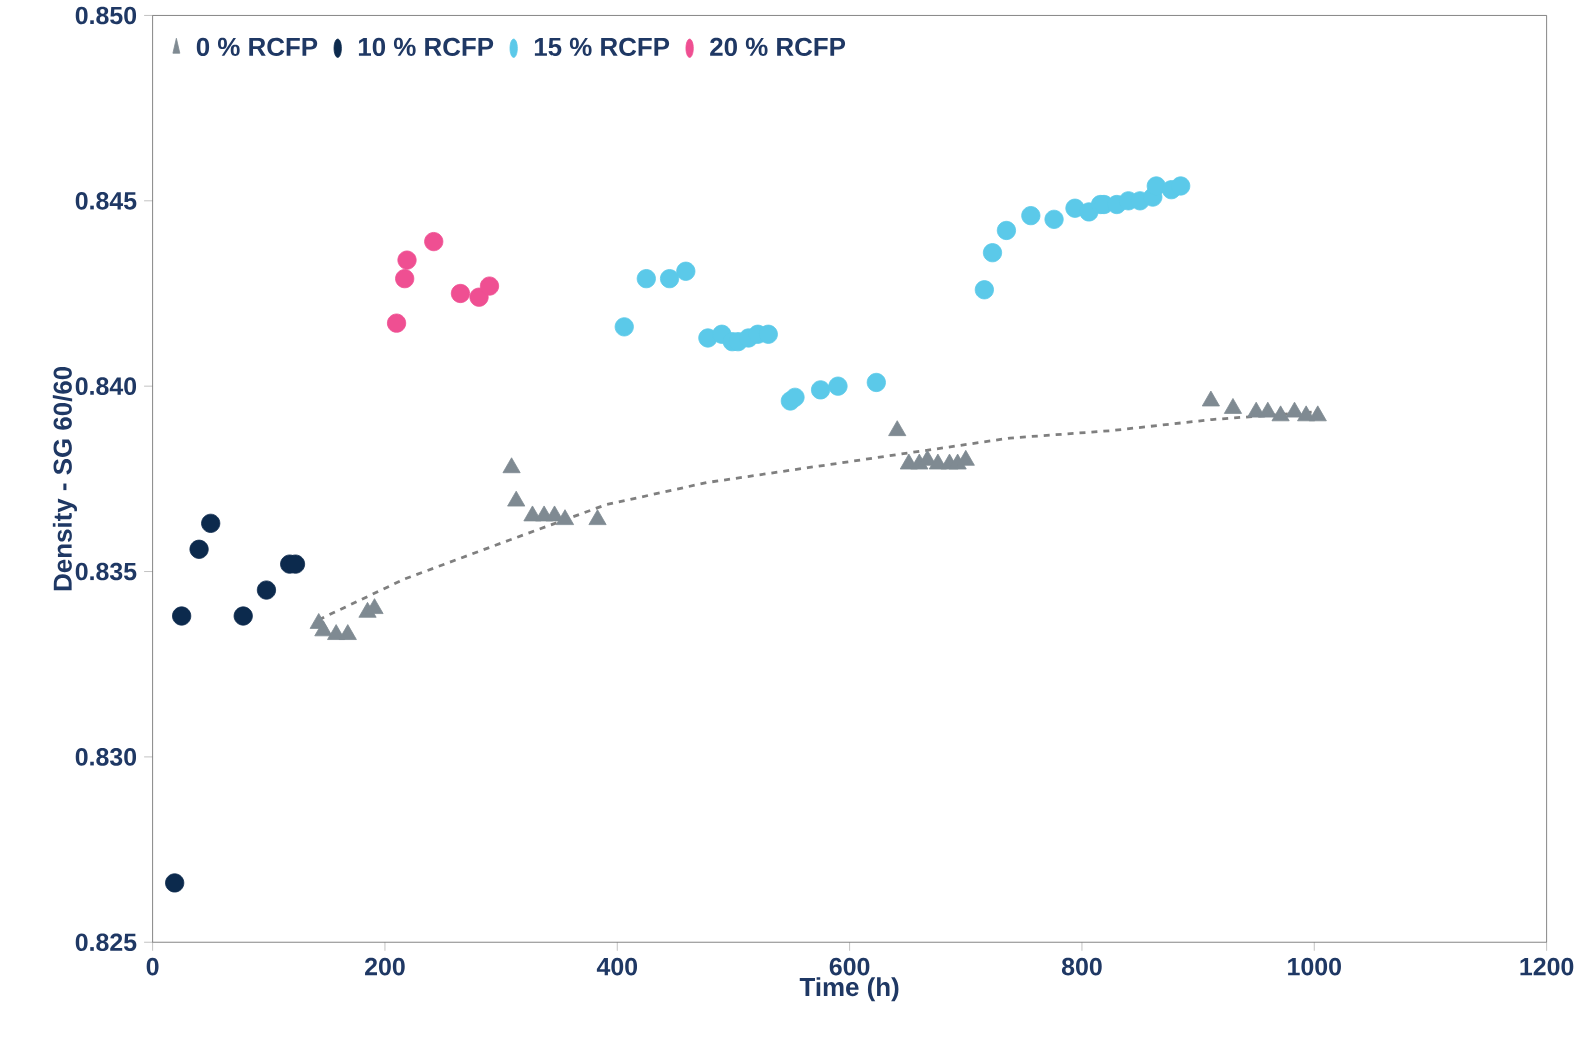 The height and width of the screenshot is (1044, 1584). Describe the element at coordinates (849, 989) in the screenshot. I see `x-axis-title: Time (h)` at that location.